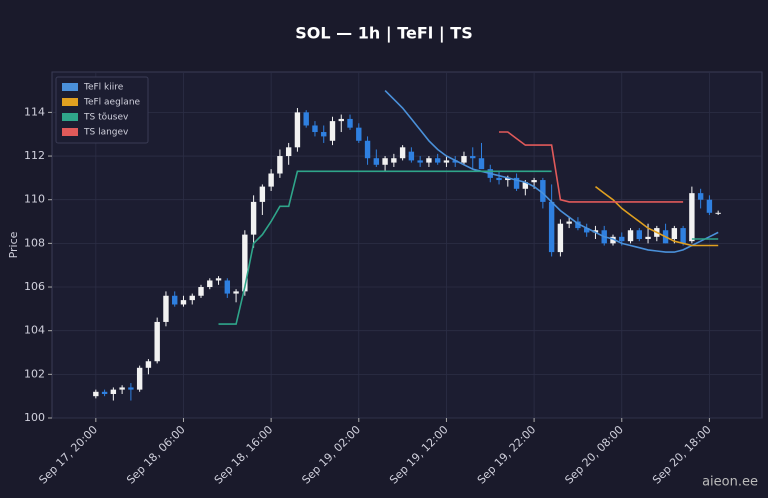  Describe the element at coordinates (106, 118) in the screenshot. I see `legend-label: TS tõusev` at that location.